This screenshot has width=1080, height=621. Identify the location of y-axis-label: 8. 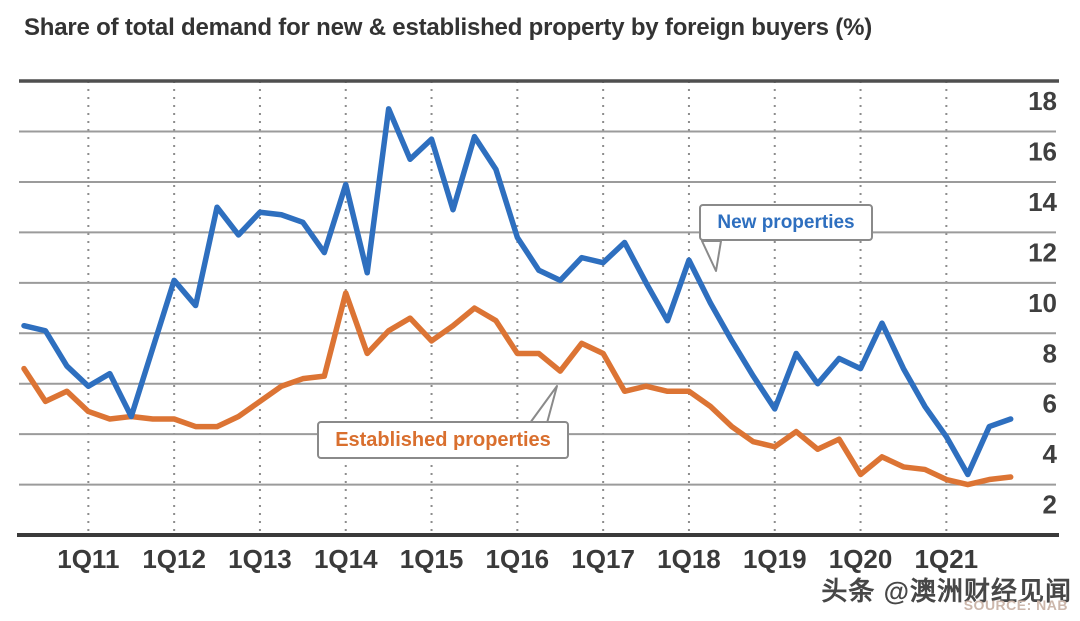
(1050, 353).